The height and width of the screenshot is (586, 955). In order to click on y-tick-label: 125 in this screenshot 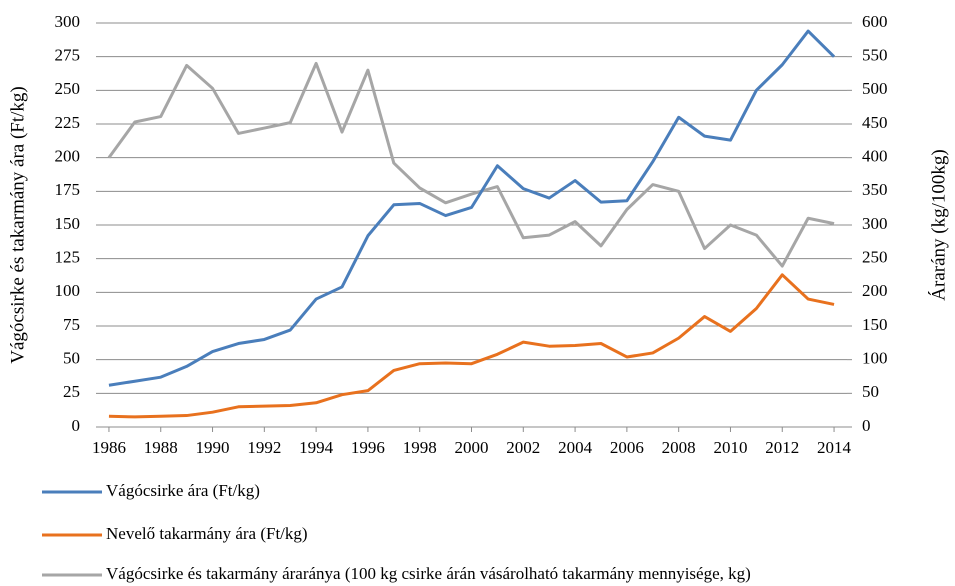, I will do `click(68, 257)`.